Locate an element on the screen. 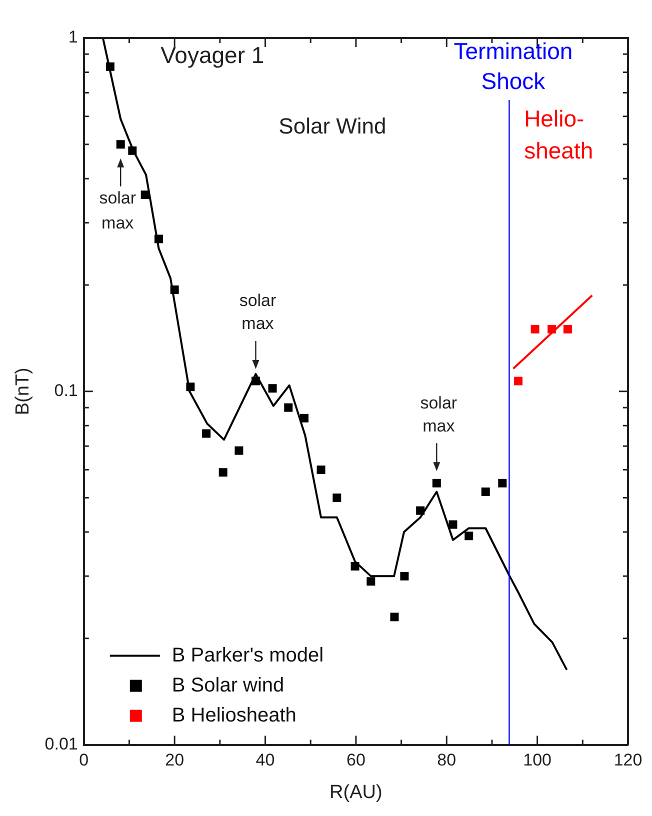 Image resolution: width=652 pixels, height=816 pixels. x-tick-label: 0 is located at coordinates (84, 760).